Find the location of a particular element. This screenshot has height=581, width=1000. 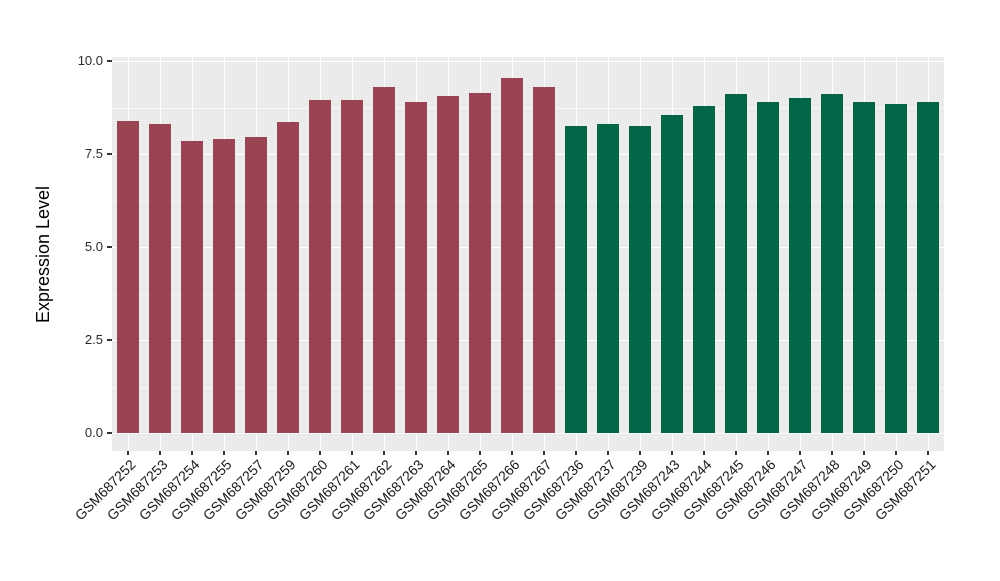

y-tick-label: 7.5 is located at coordinates (93, 153).